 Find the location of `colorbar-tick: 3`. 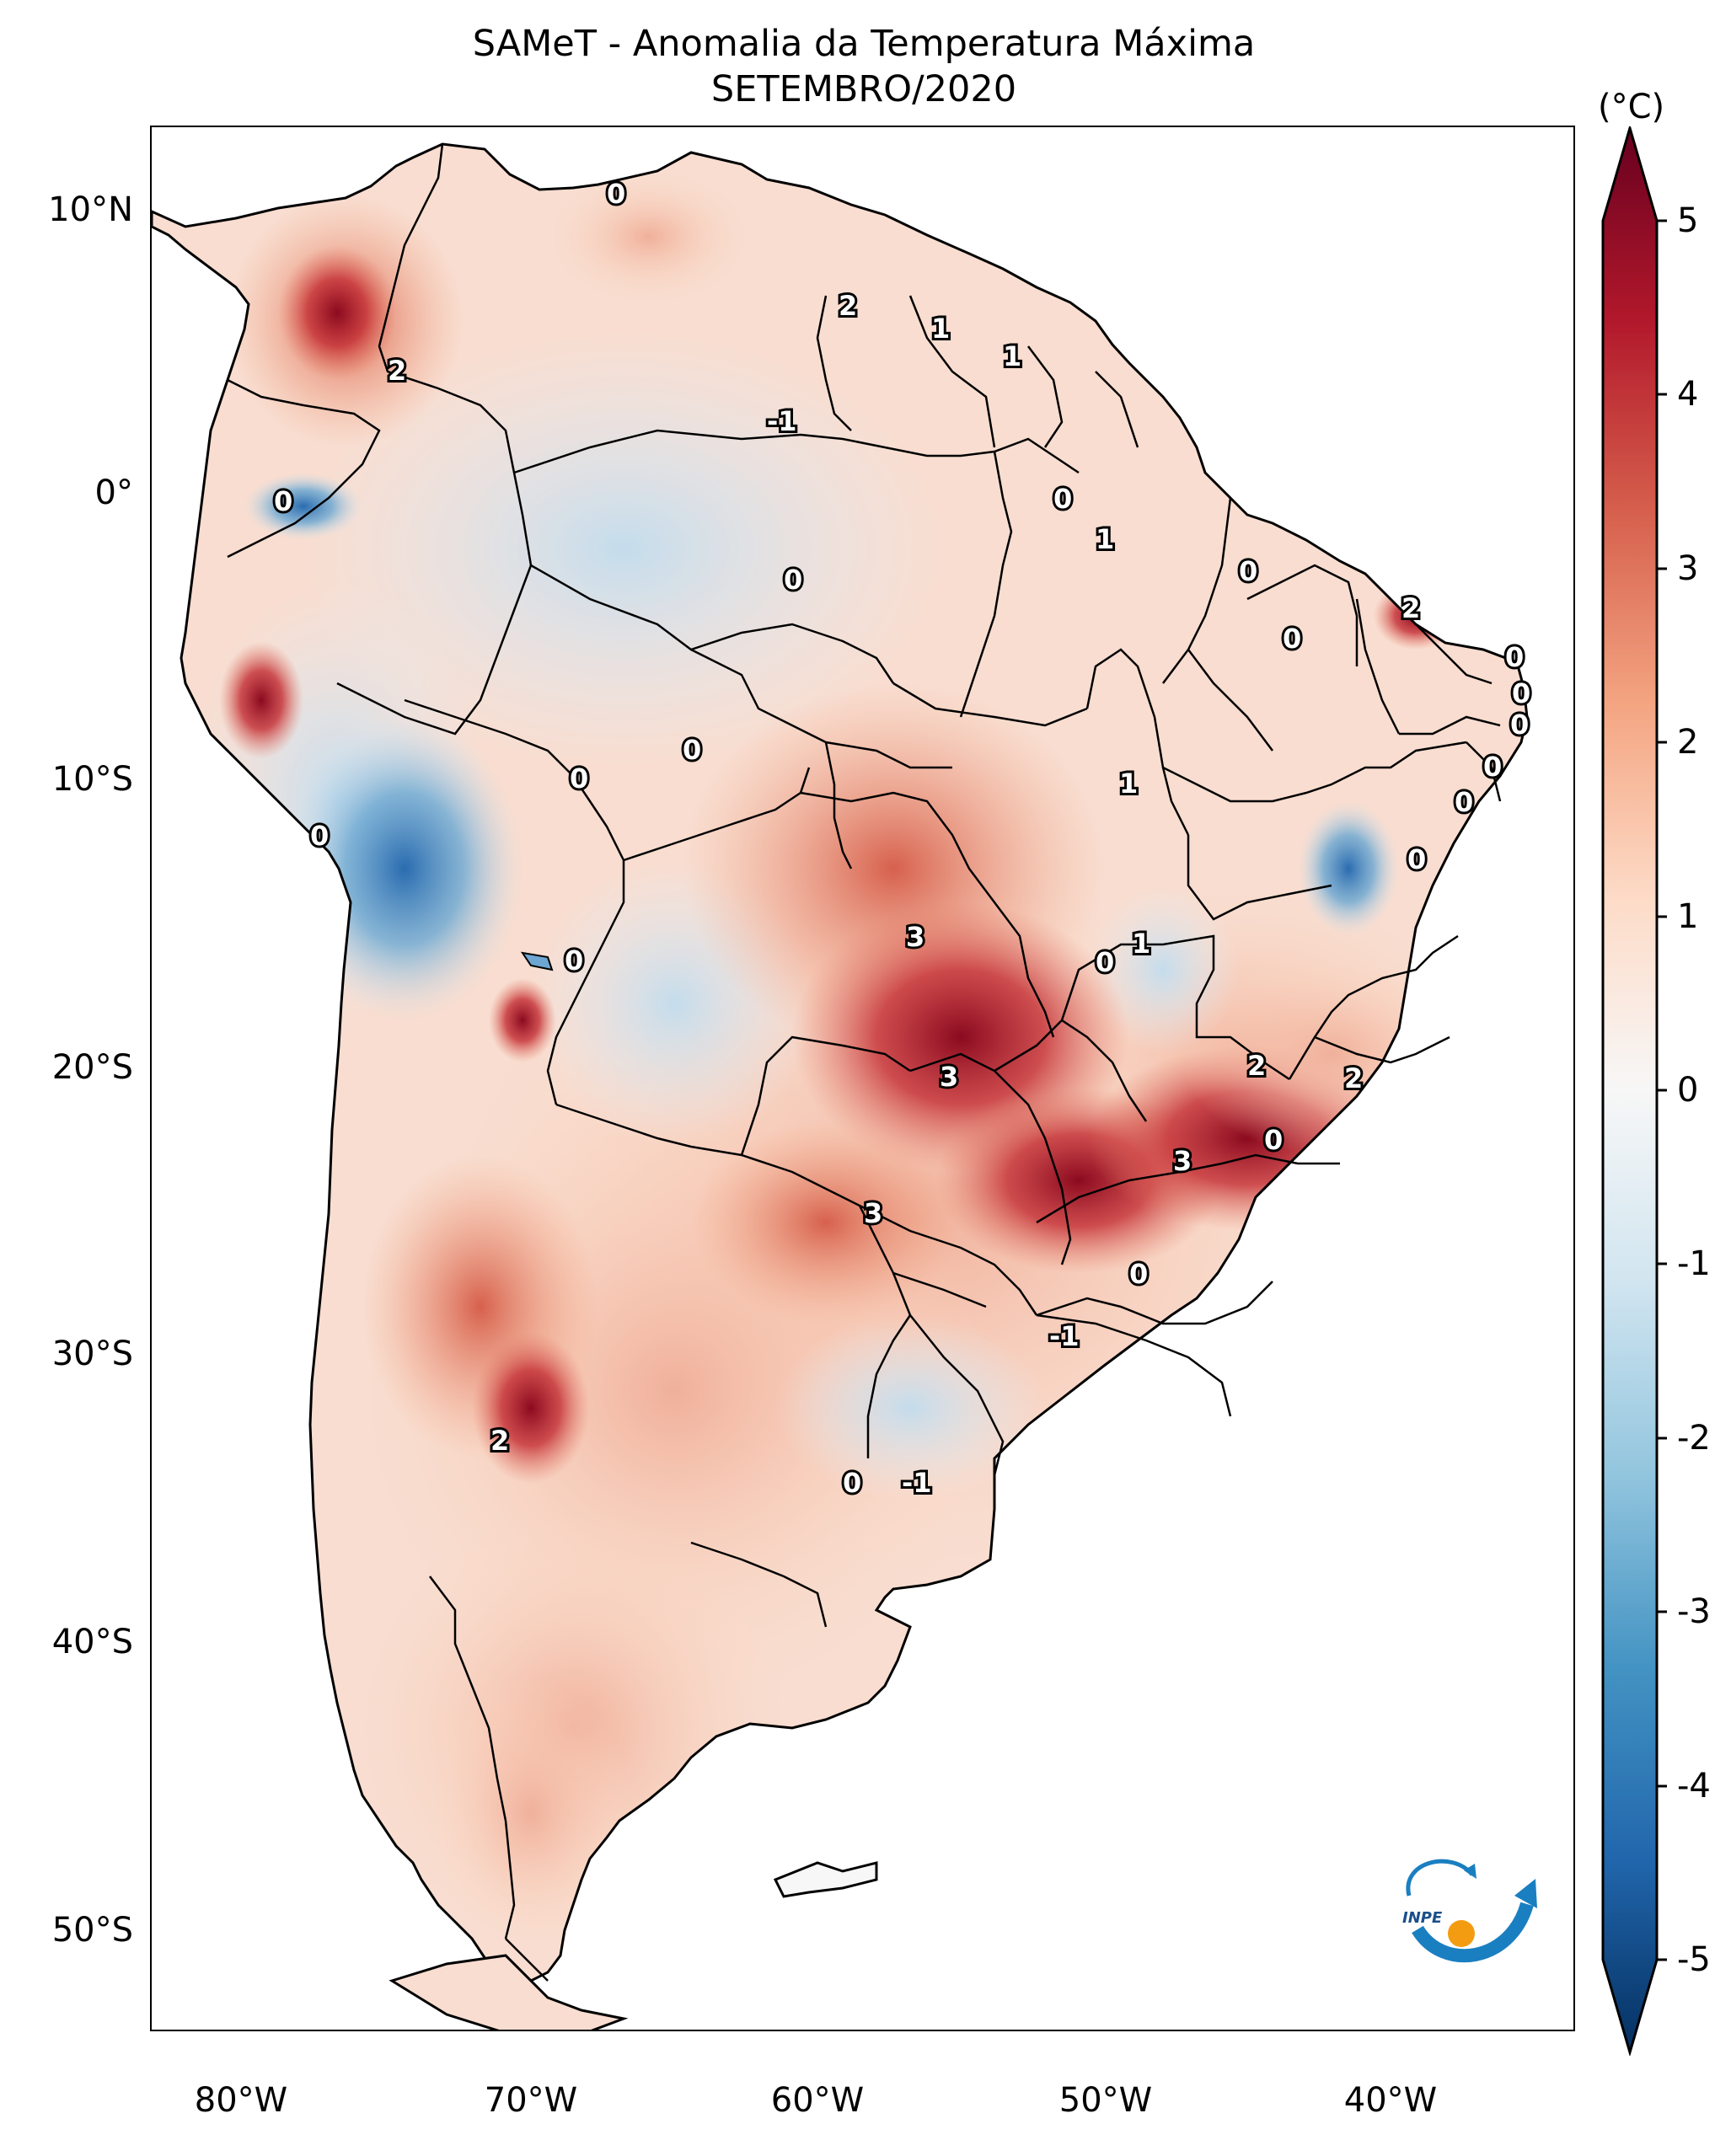

colorbar-tick: 3 is located at coordinates (1688, 568).